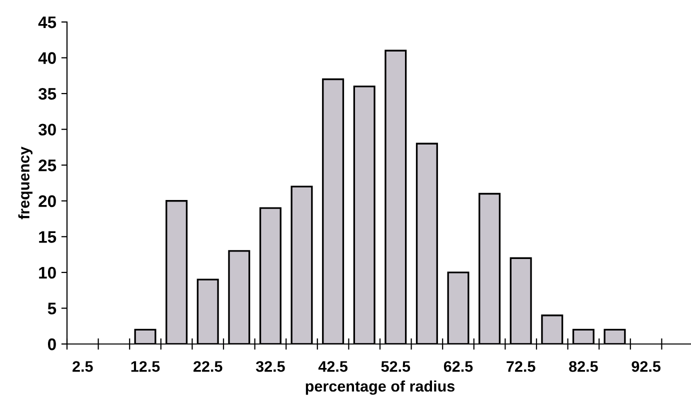 The height and width of the screenshot is (409, 691). What do you see at coordinates (47, 237) in the screenshot?
I see `y-tick-label: 15` at bounding box center [47, 237].